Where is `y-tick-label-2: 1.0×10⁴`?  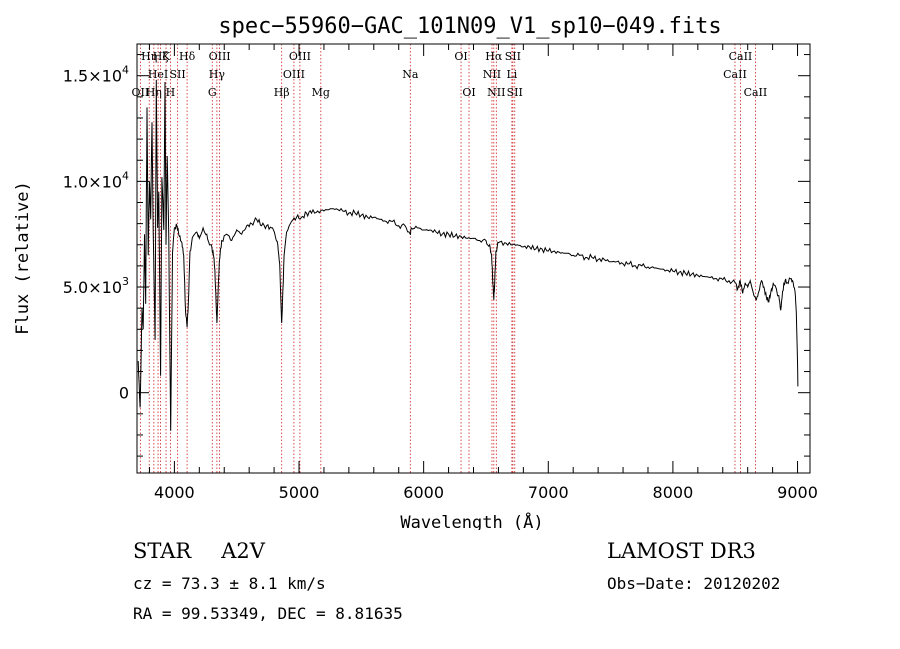 y-tick-label-2: 1.0×10⁴ is located at coordinates (96, 180).